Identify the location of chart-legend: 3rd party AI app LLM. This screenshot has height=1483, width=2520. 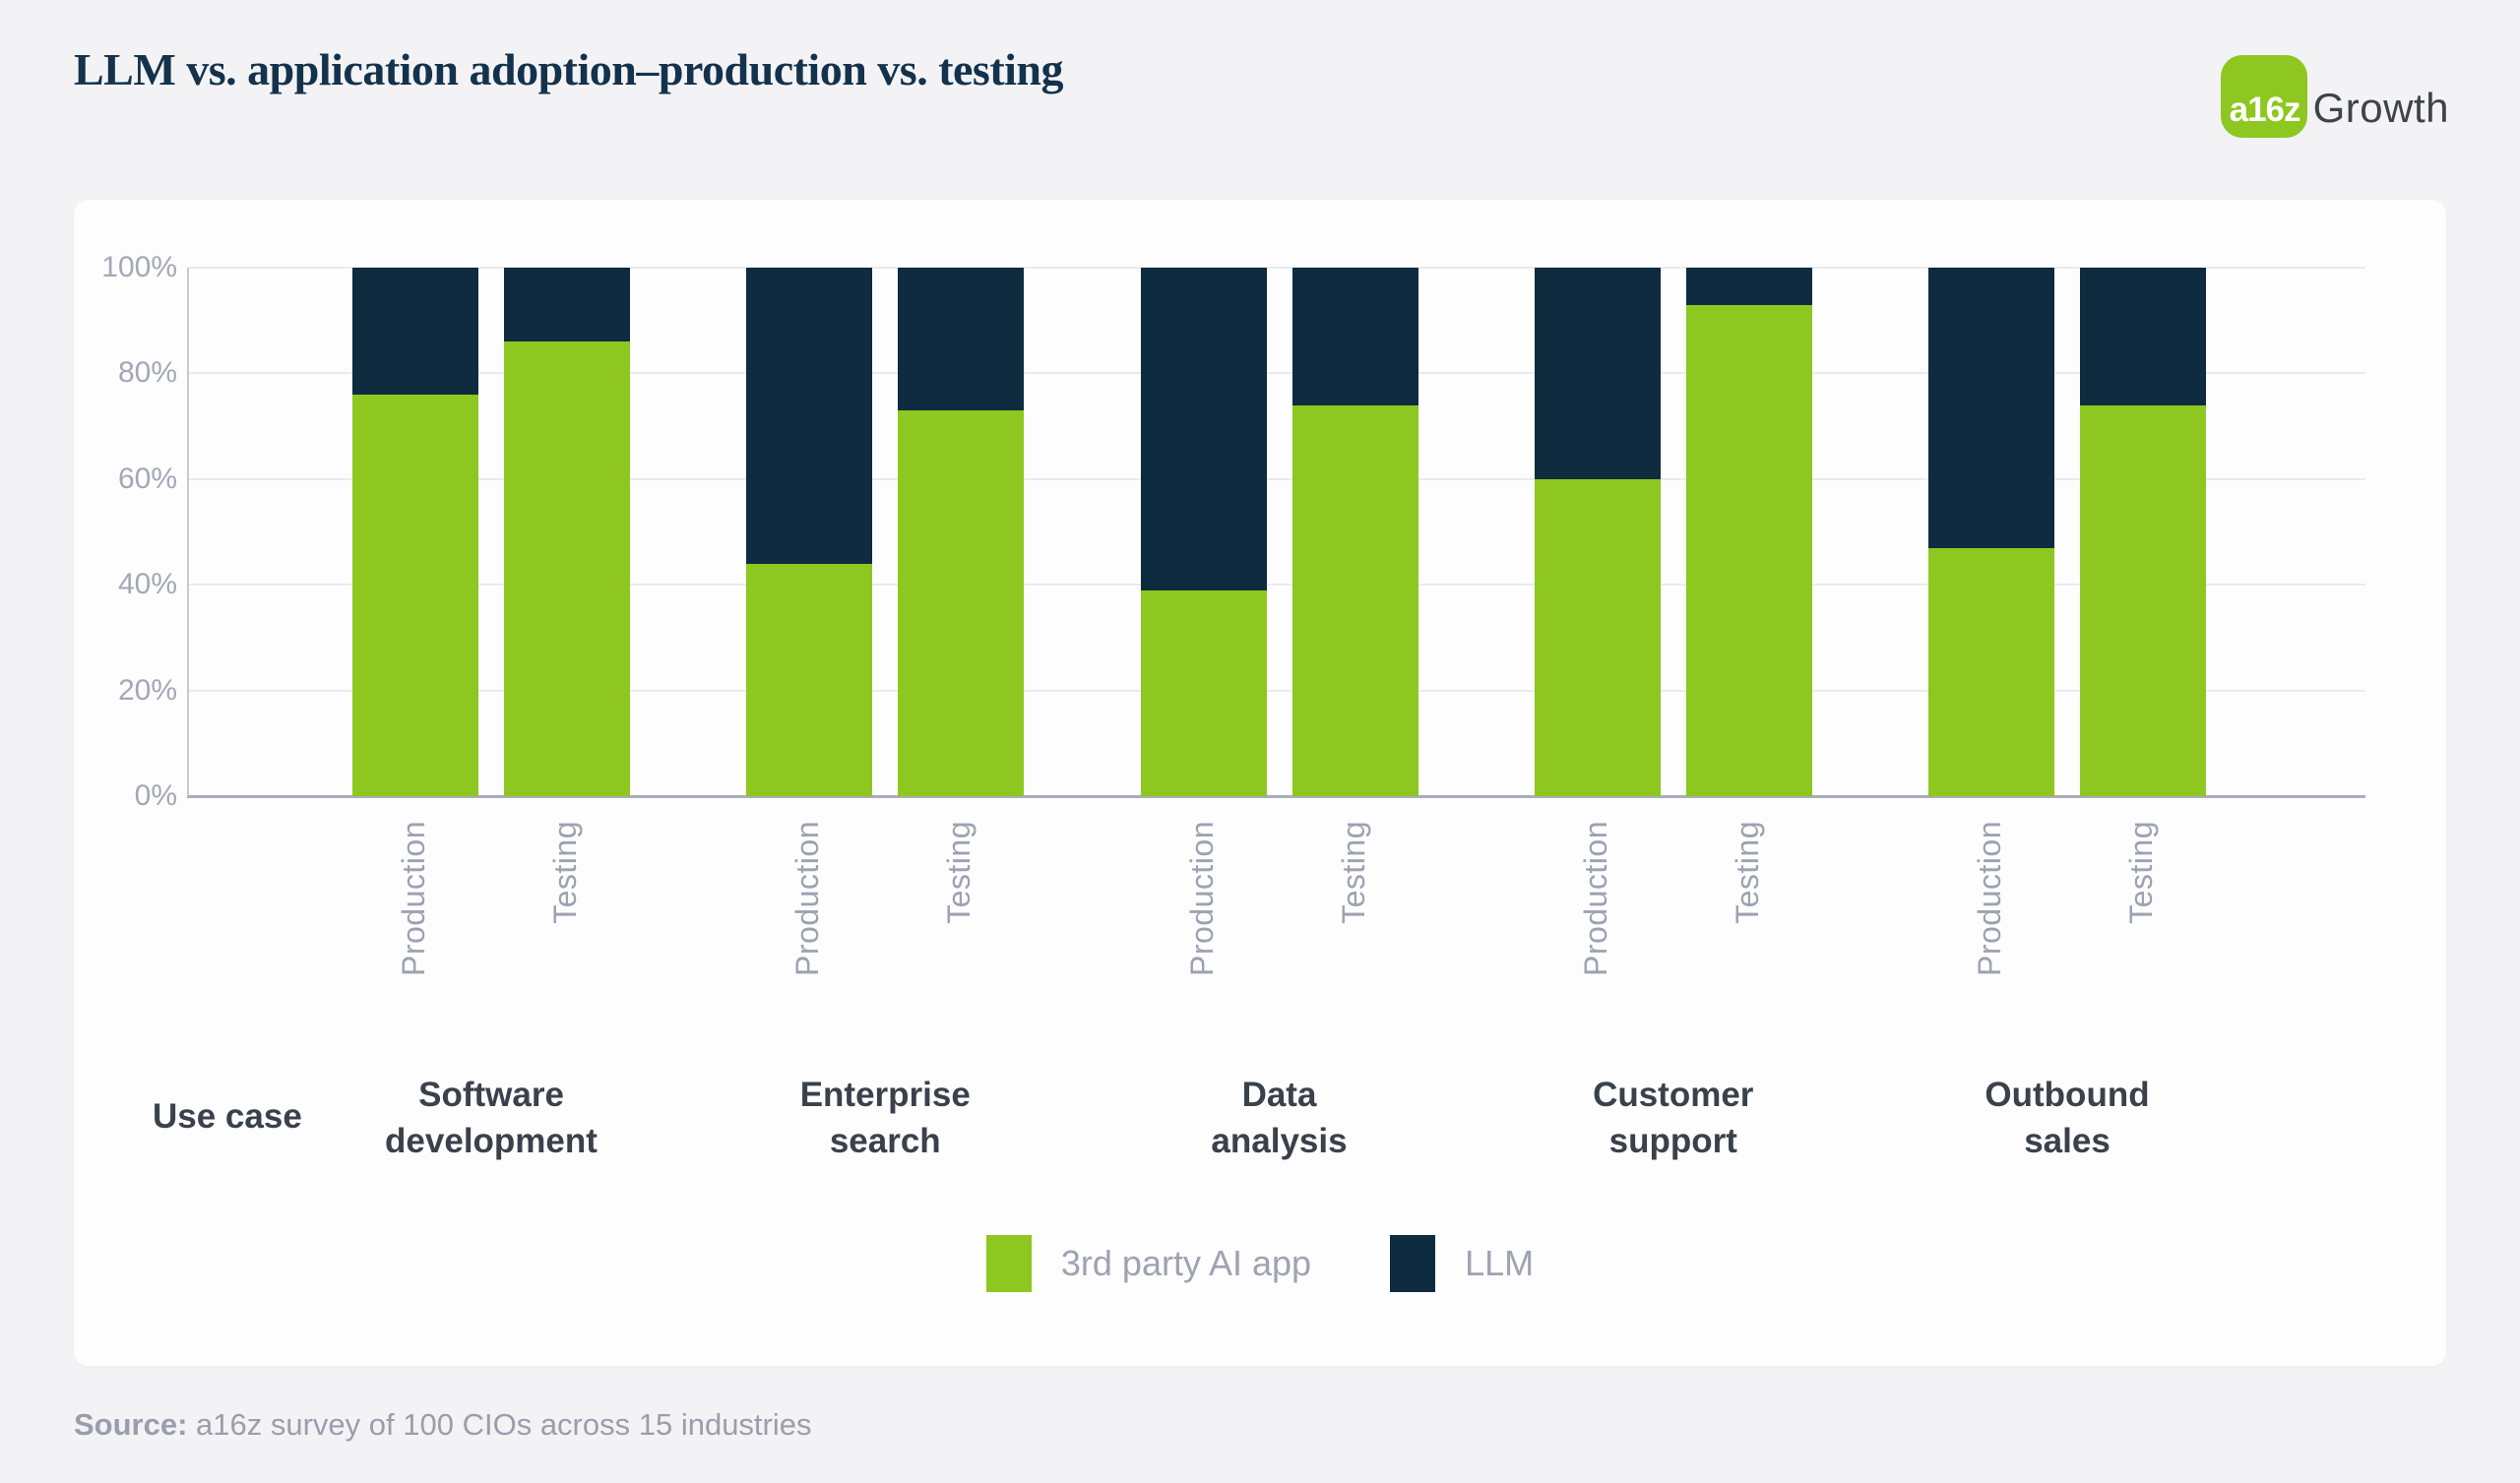
(1260, 1263).